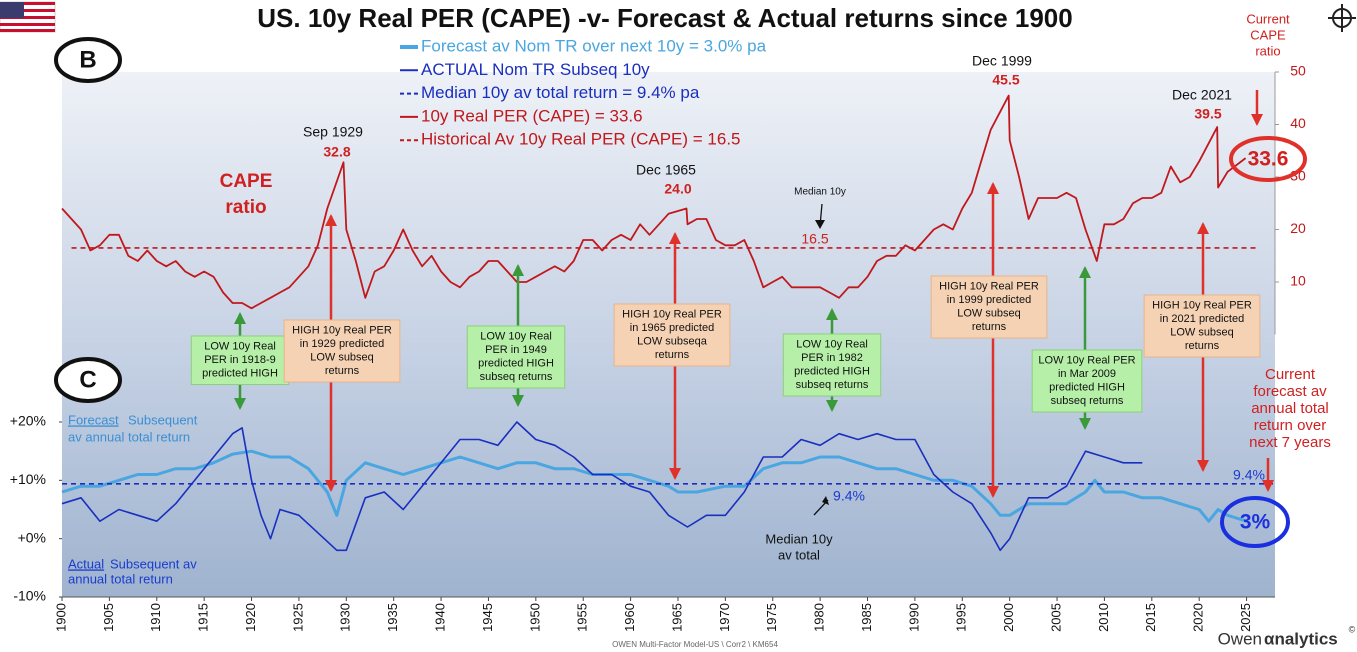  Describe the element at coordinates (28, 17) in the screenshot. I see `flag` at that location.